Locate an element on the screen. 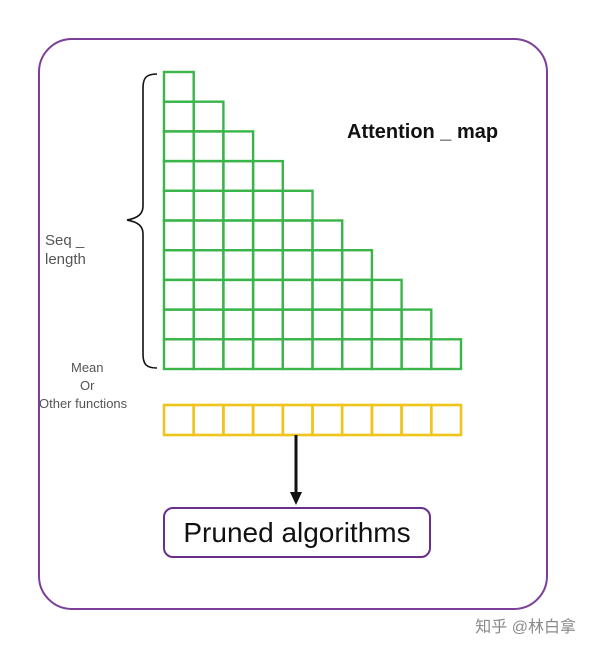  sequence-label-line-2: length is located at coordinates (65, 259).